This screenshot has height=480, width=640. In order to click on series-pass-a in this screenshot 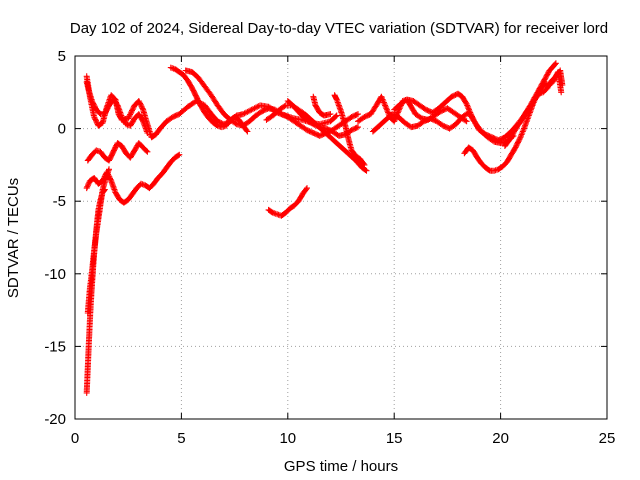, I will do `click(211, 107)`.